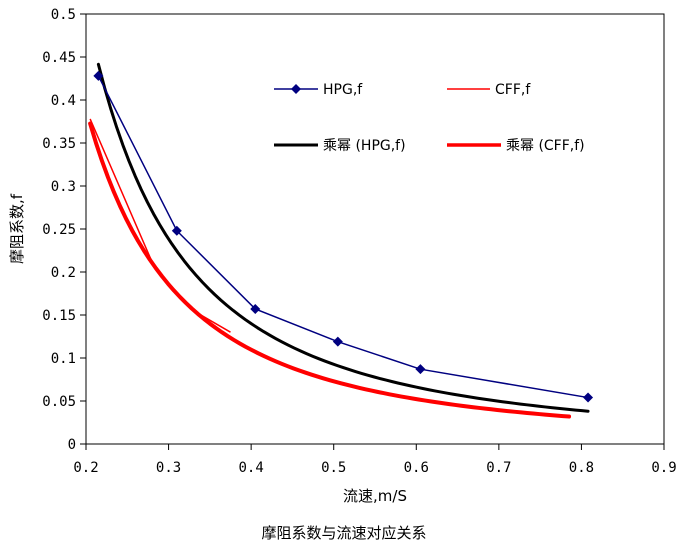 This screenshot has width=688, height=550. I want to click on y-tick-label: 0.1, so click(63, 359).